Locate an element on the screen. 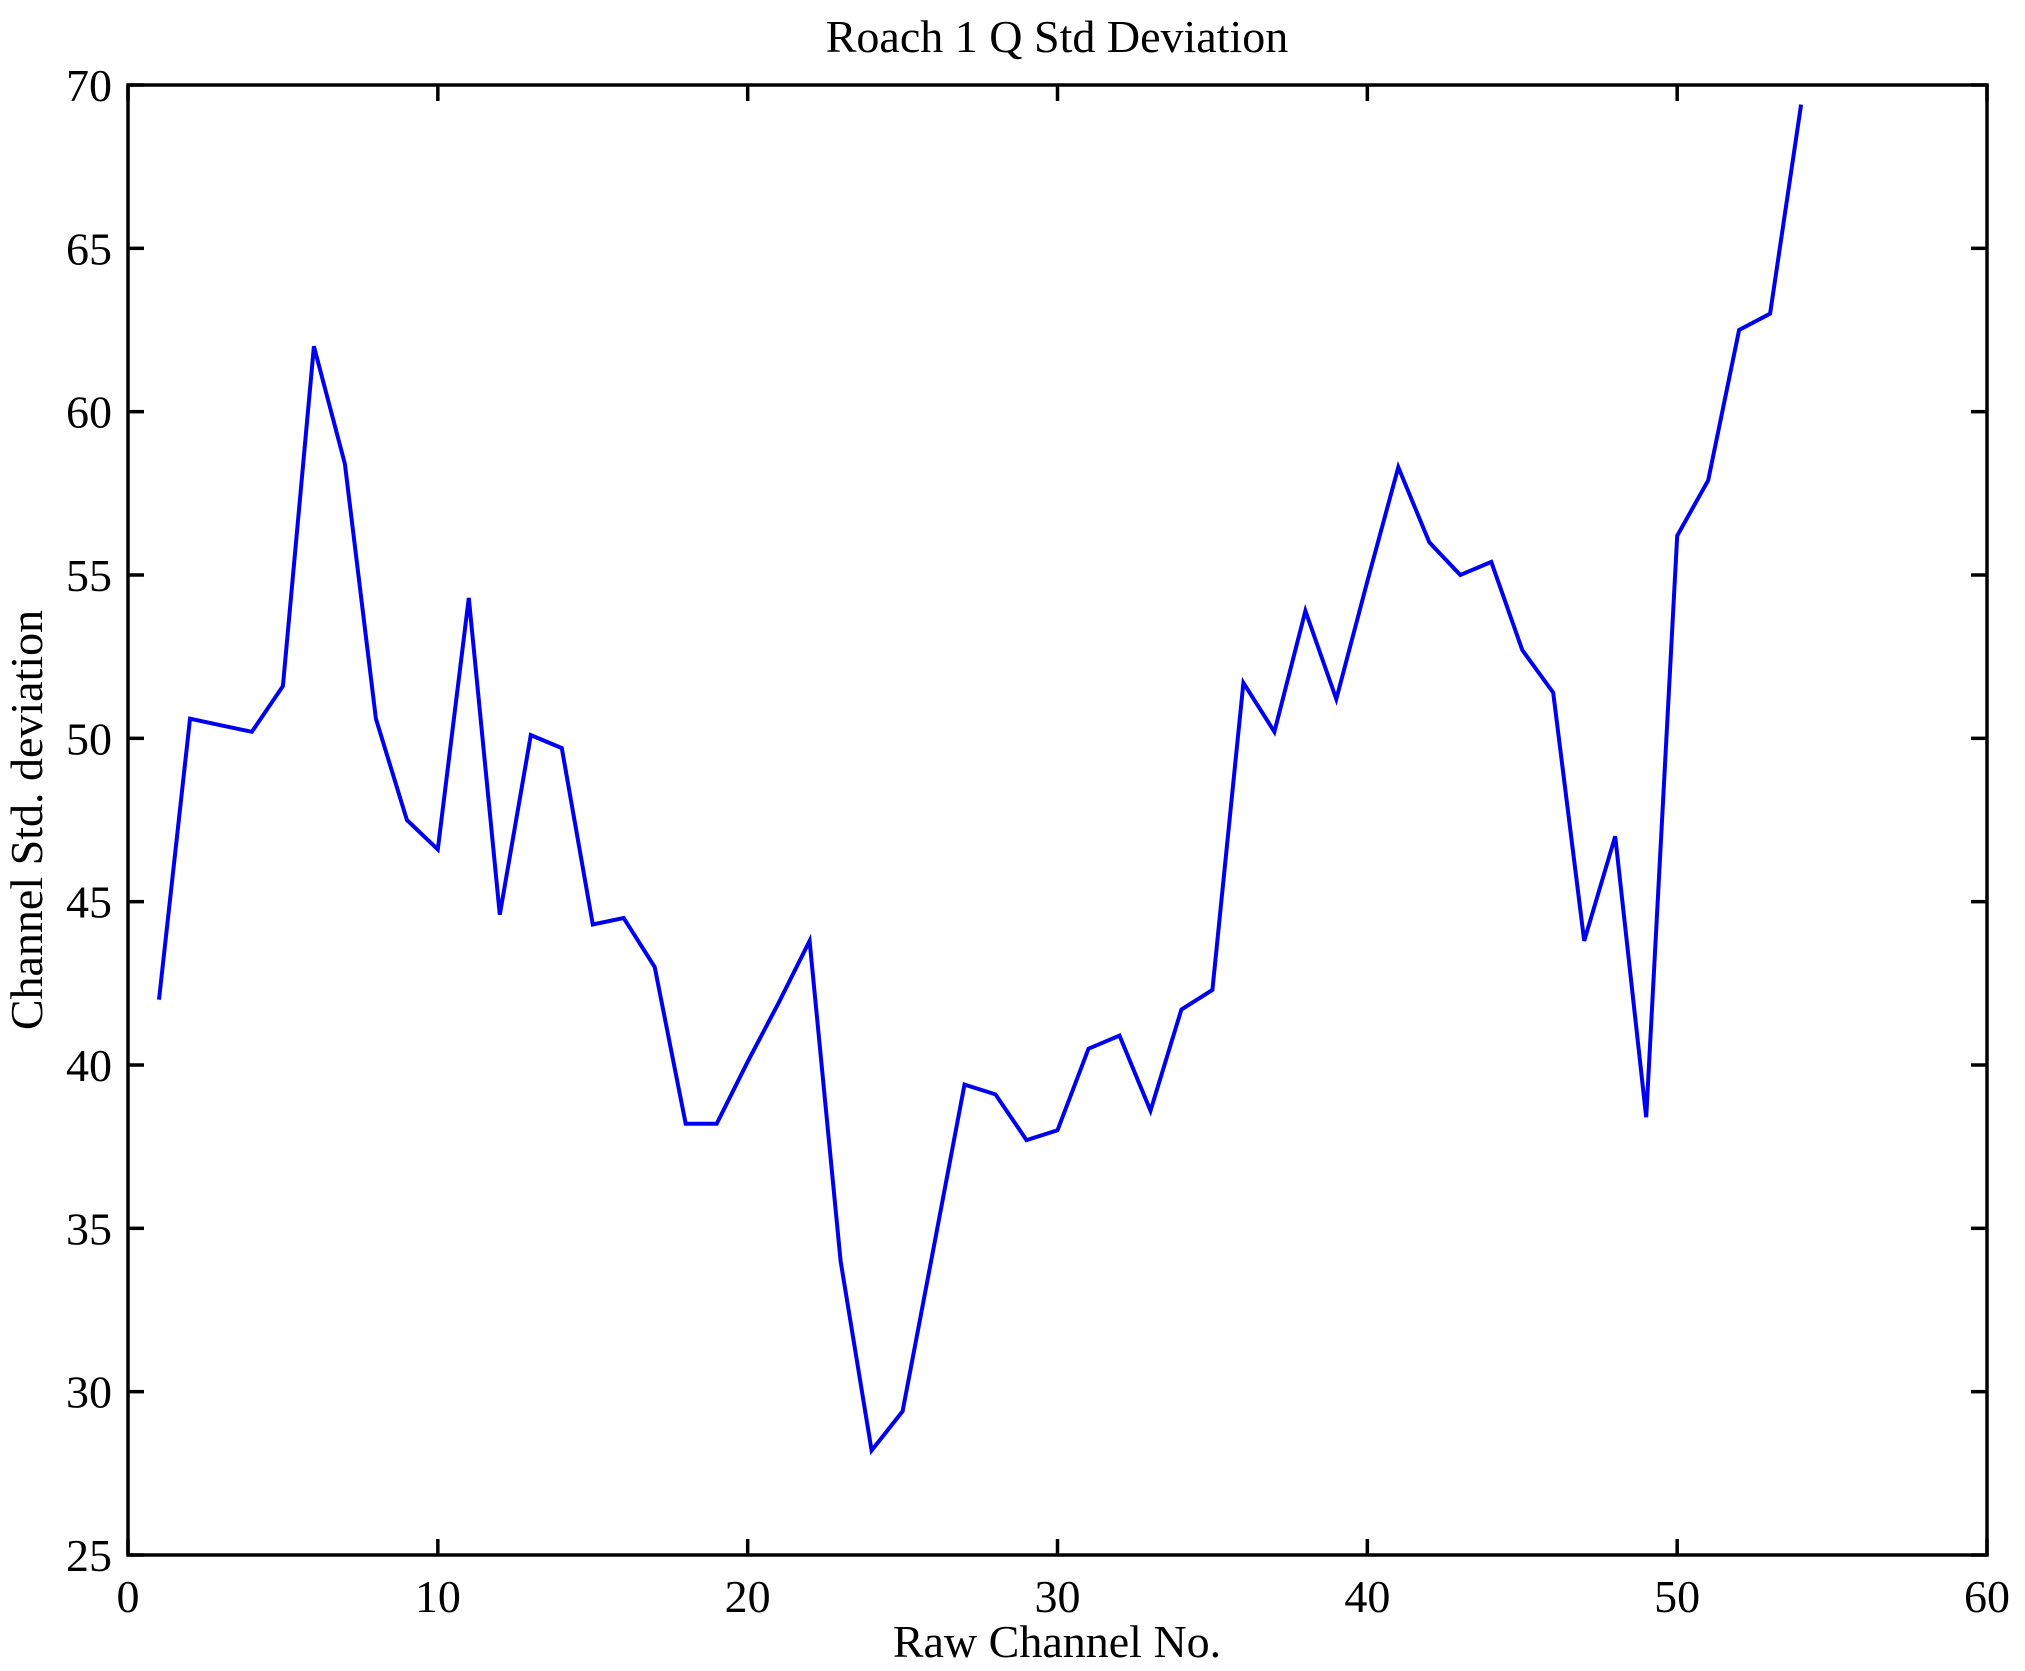 This screenshot has height=1671, width=2025. y-tick-label: 25 is located at coordinates (89, 1555).